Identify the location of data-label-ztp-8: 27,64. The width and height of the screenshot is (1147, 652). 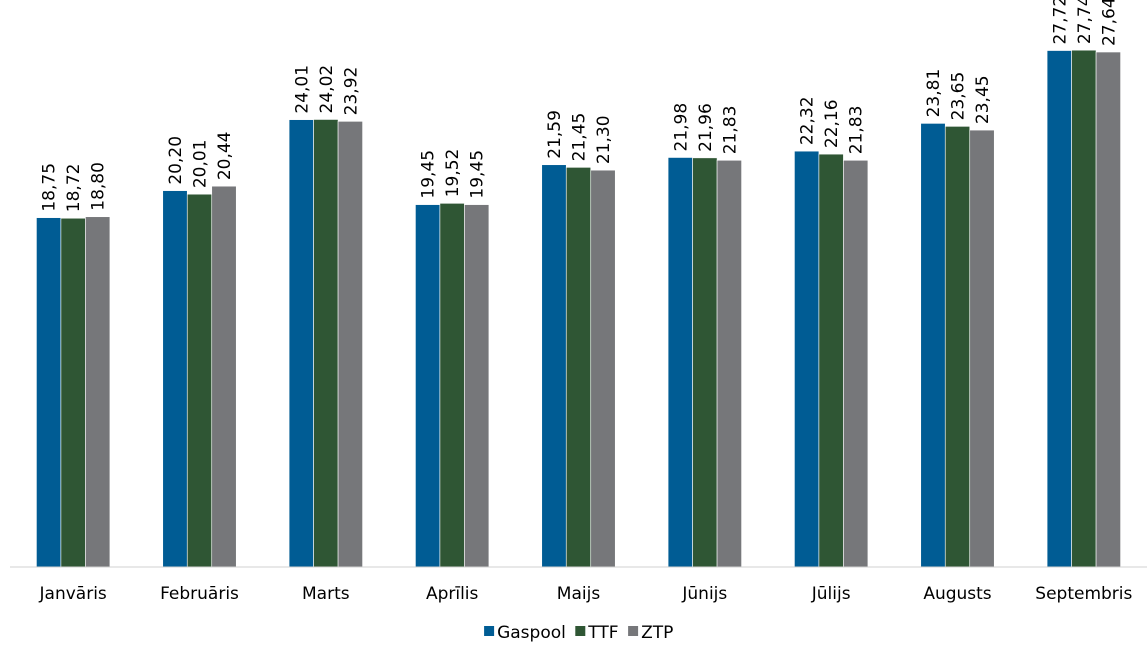
(1109, 23).